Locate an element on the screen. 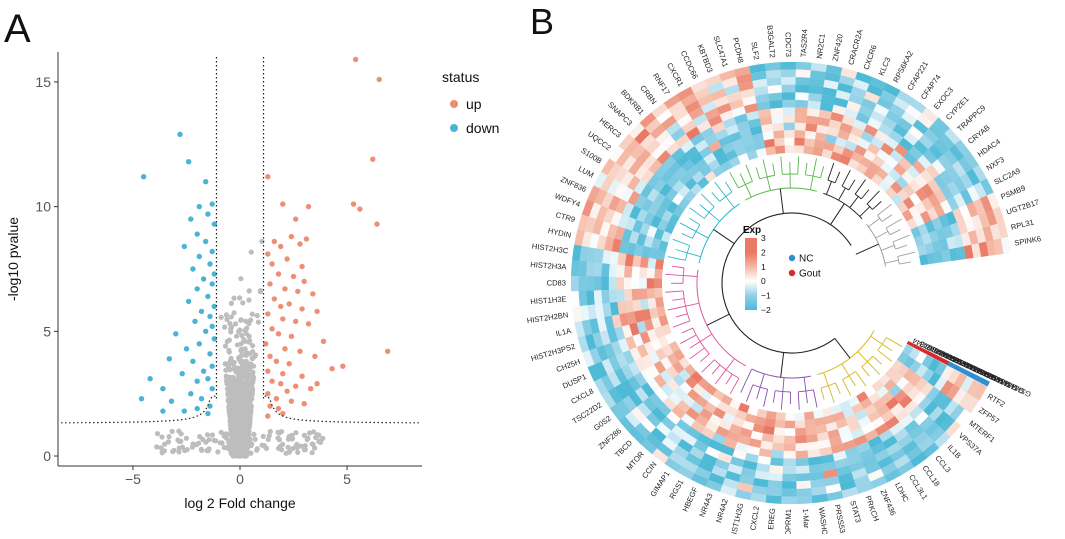  gene-label: NR4A3 is located at coordinates (705, 505).